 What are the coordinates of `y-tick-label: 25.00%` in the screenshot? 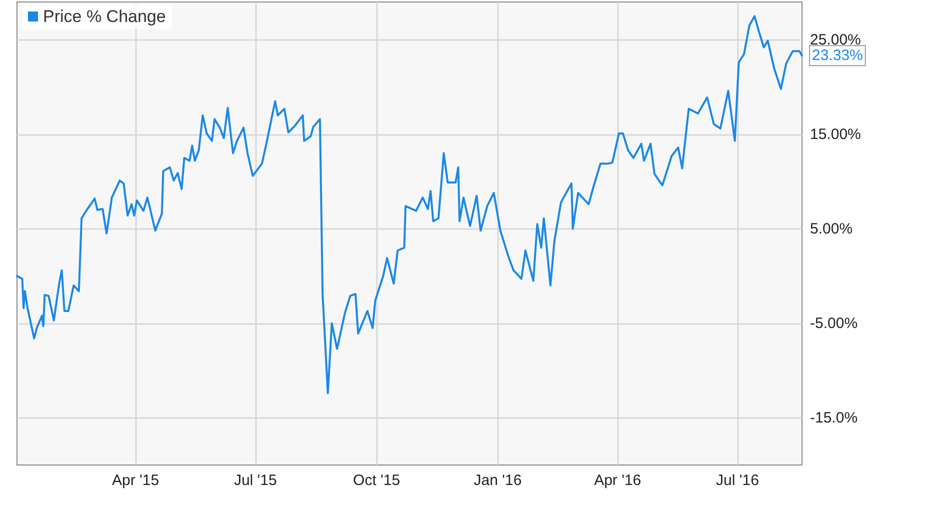 It's located at (835, 39).